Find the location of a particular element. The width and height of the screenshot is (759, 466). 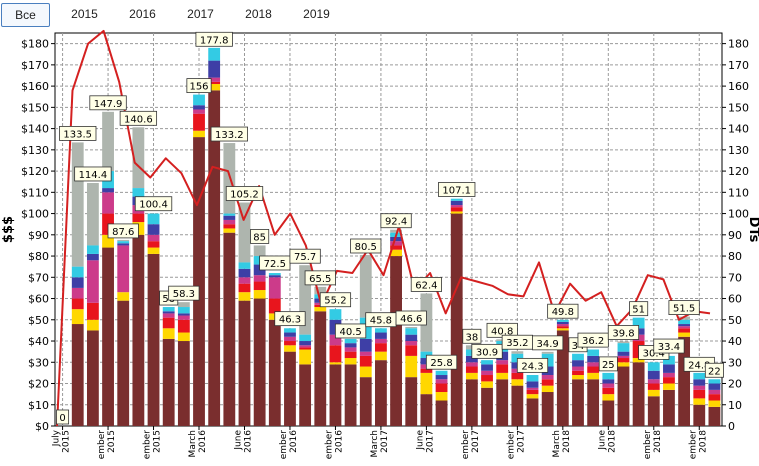

tab-2015: 2015 is located at coordinates (84, 14).